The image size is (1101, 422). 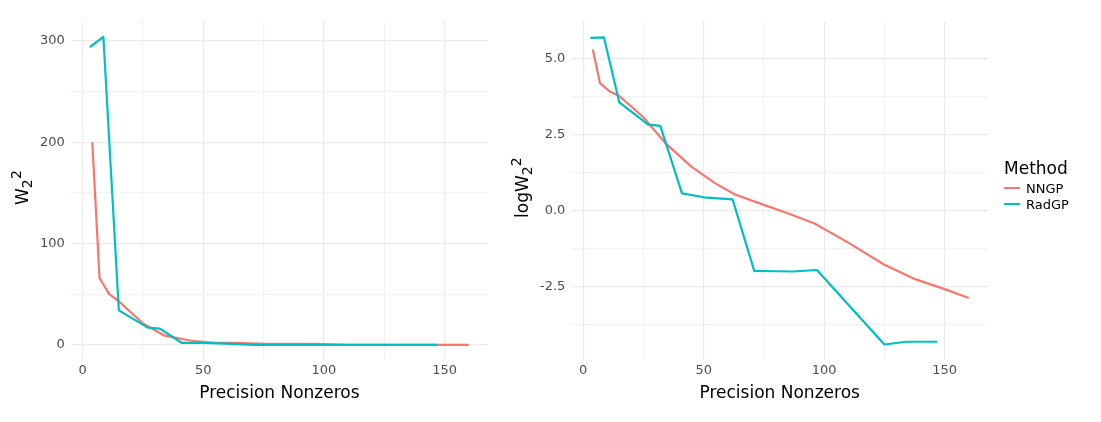 What do you see at coordinates (52, 40) in the screenshot?
I see `y-tick-label: 300` at bounding box center [52, 40].